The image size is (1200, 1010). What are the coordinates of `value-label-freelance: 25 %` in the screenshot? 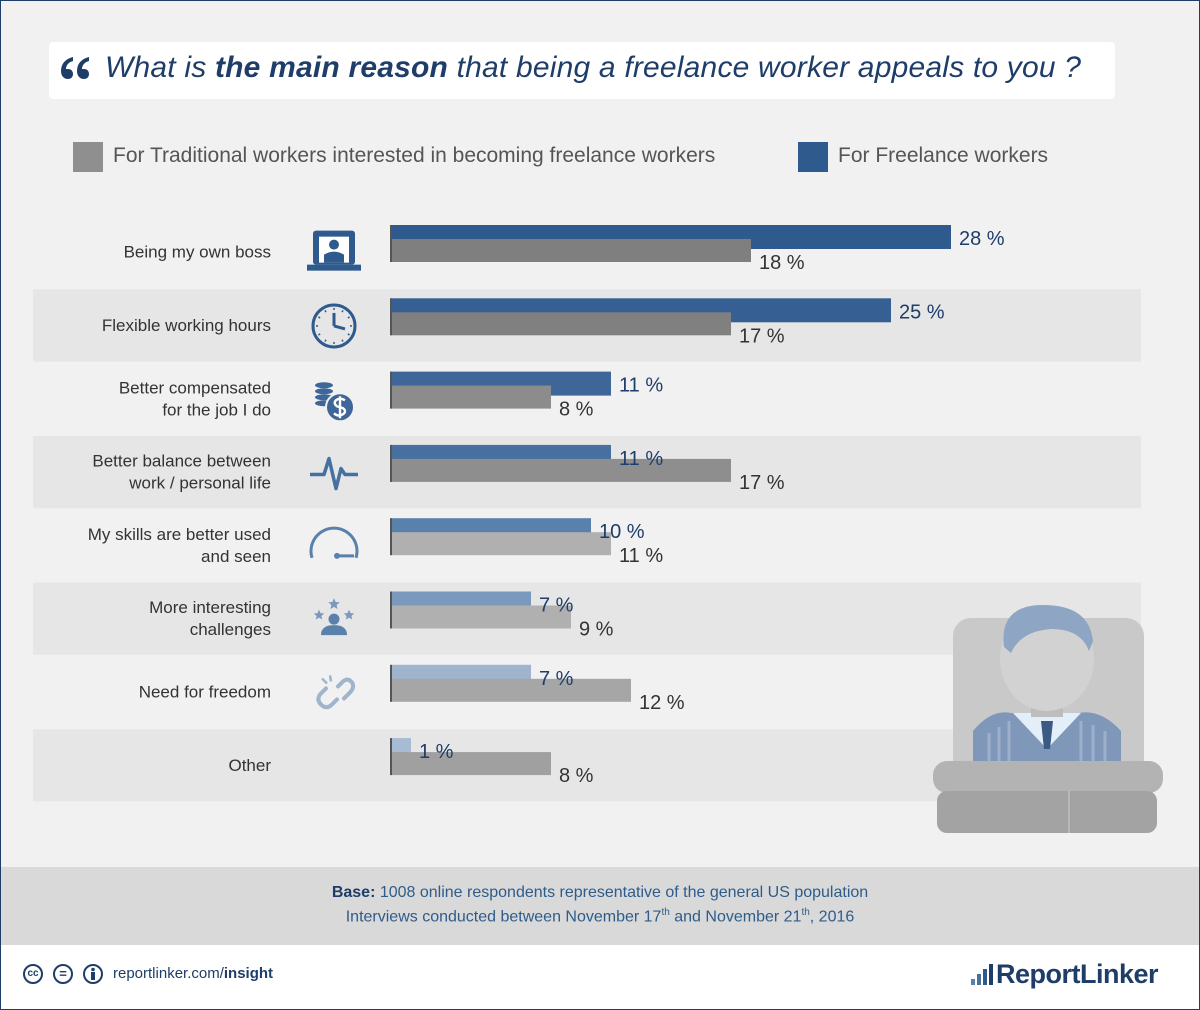 It's located at (922, 312).